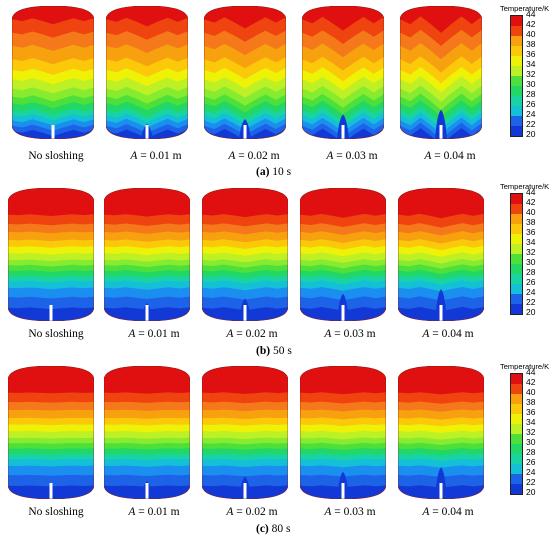  What do you see at coordinates (525, 366) in the screenshot?
I see `legend-title: Temperature/K` at bounding box center [525, 366].